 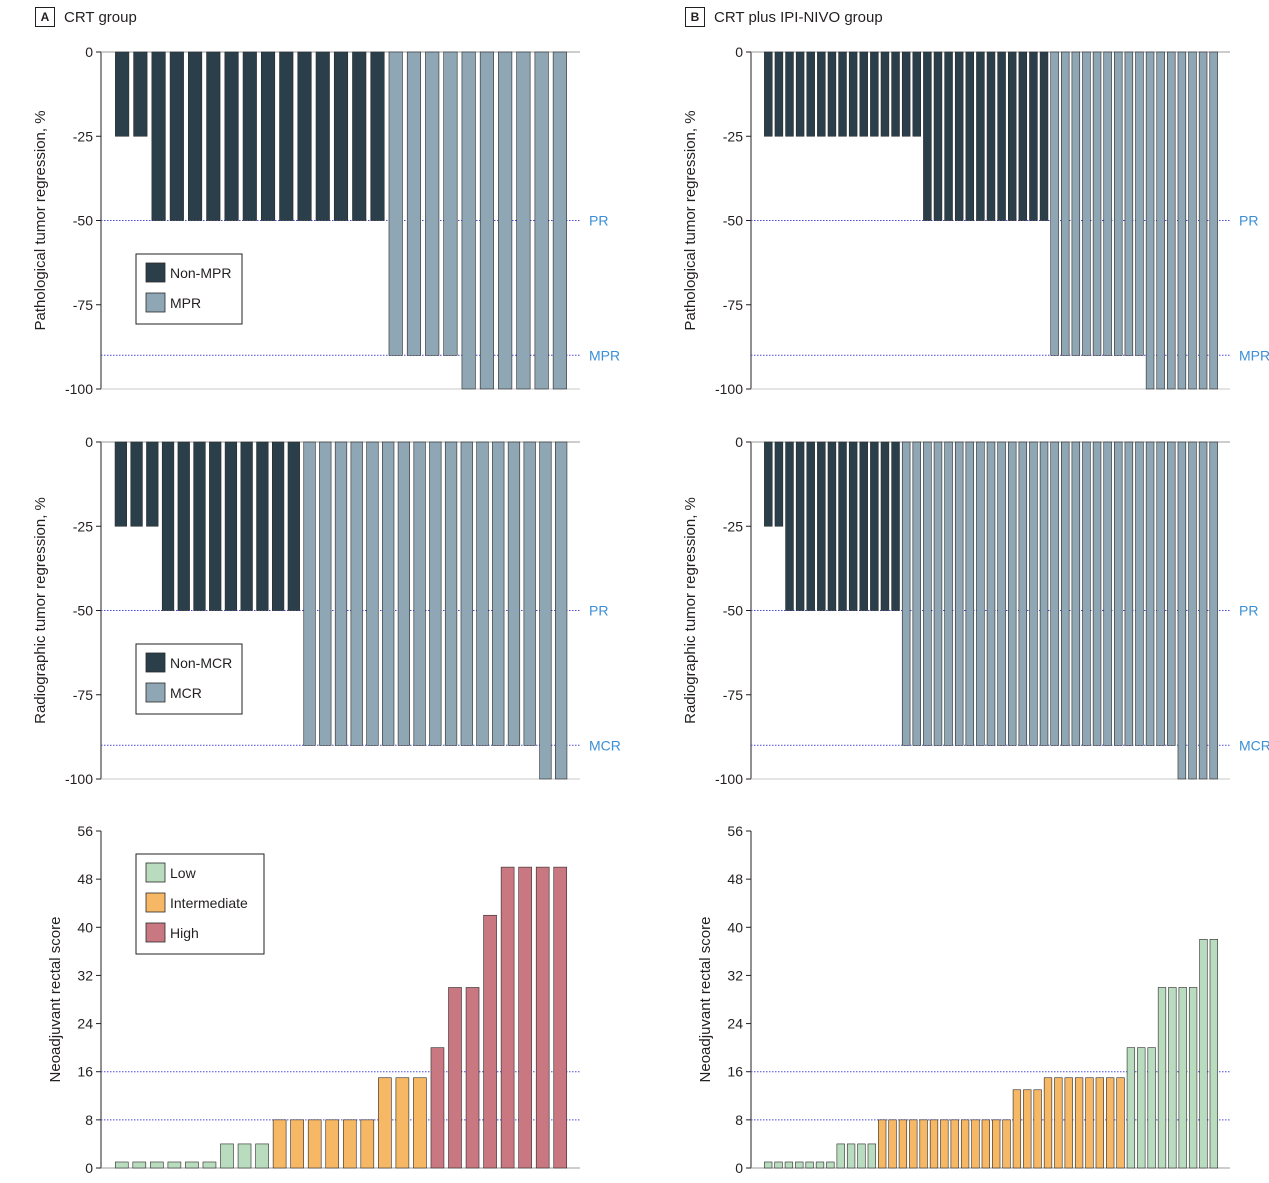 What do you see at coordinates (739, 1120) in the screenshot?
I see `y-tick-label: 8` at bounding box center [739, 1120].